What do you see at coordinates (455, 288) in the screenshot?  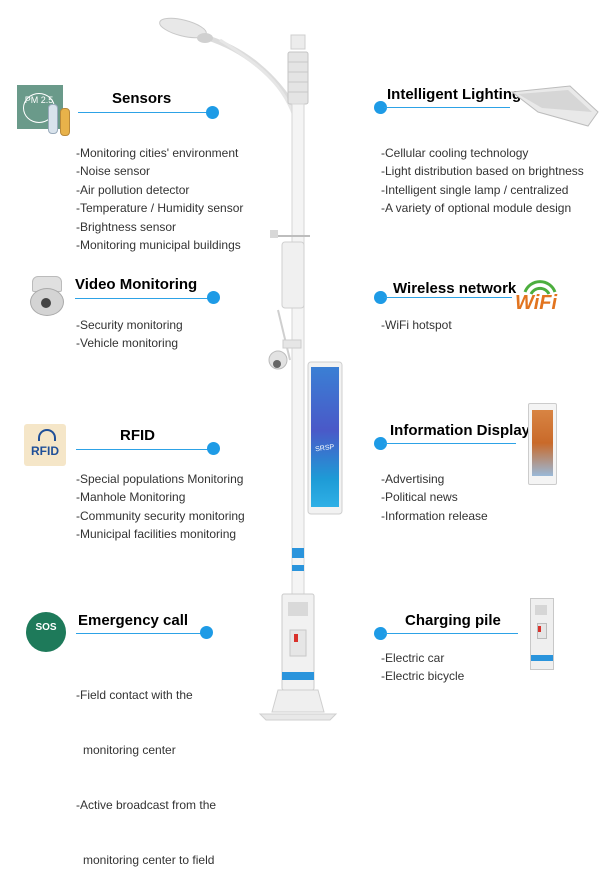 I see `wireless-network-title: Wireless network` at bounding box center [455, 288].